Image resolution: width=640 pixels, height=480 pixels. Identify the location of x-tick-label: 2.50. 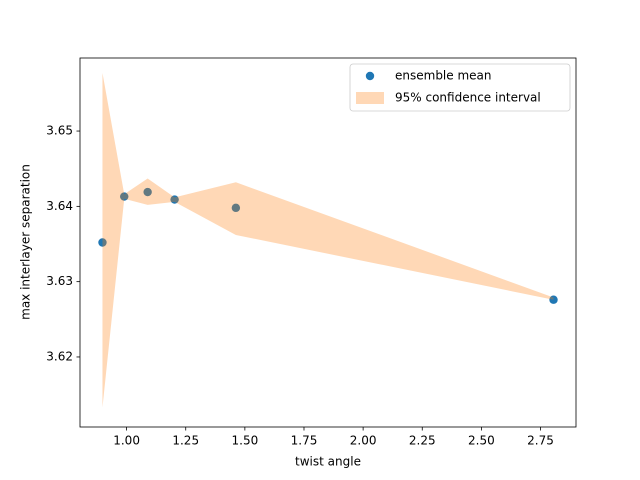
(481, 441).